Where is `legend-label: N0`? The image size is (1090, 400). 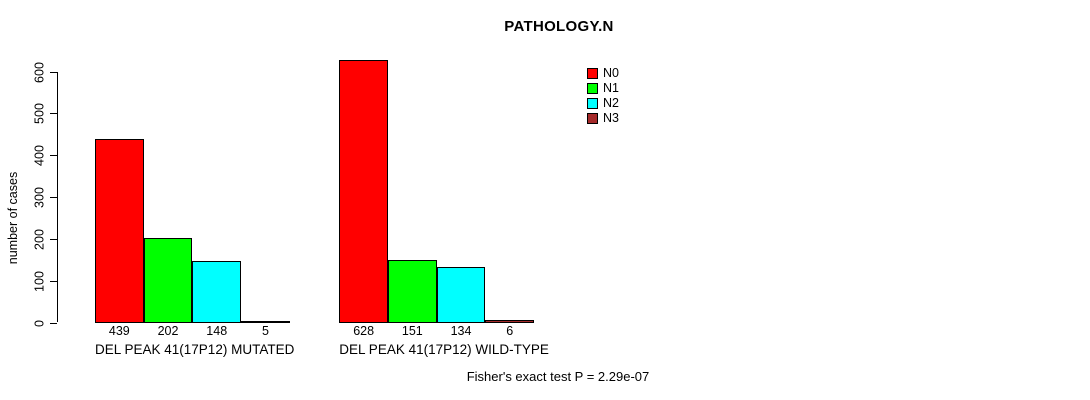
legend-label: N0 is located at coordinates (611, 73).